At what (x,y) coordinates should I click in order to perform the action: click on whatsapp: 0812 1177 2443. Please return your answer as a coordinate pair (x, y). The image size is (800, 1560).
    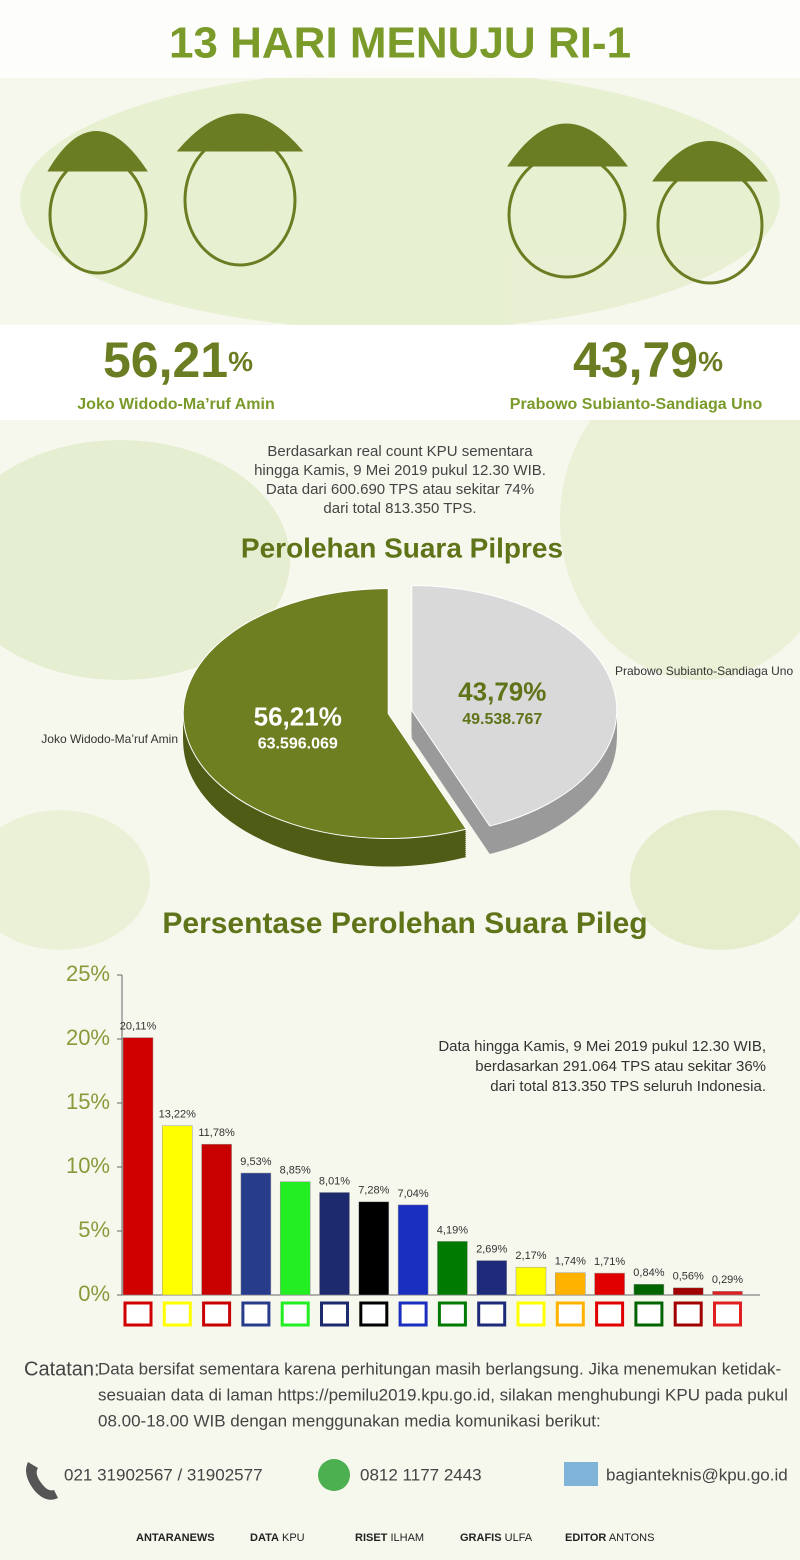
    Looking at the image, I should click on (421, 1474).